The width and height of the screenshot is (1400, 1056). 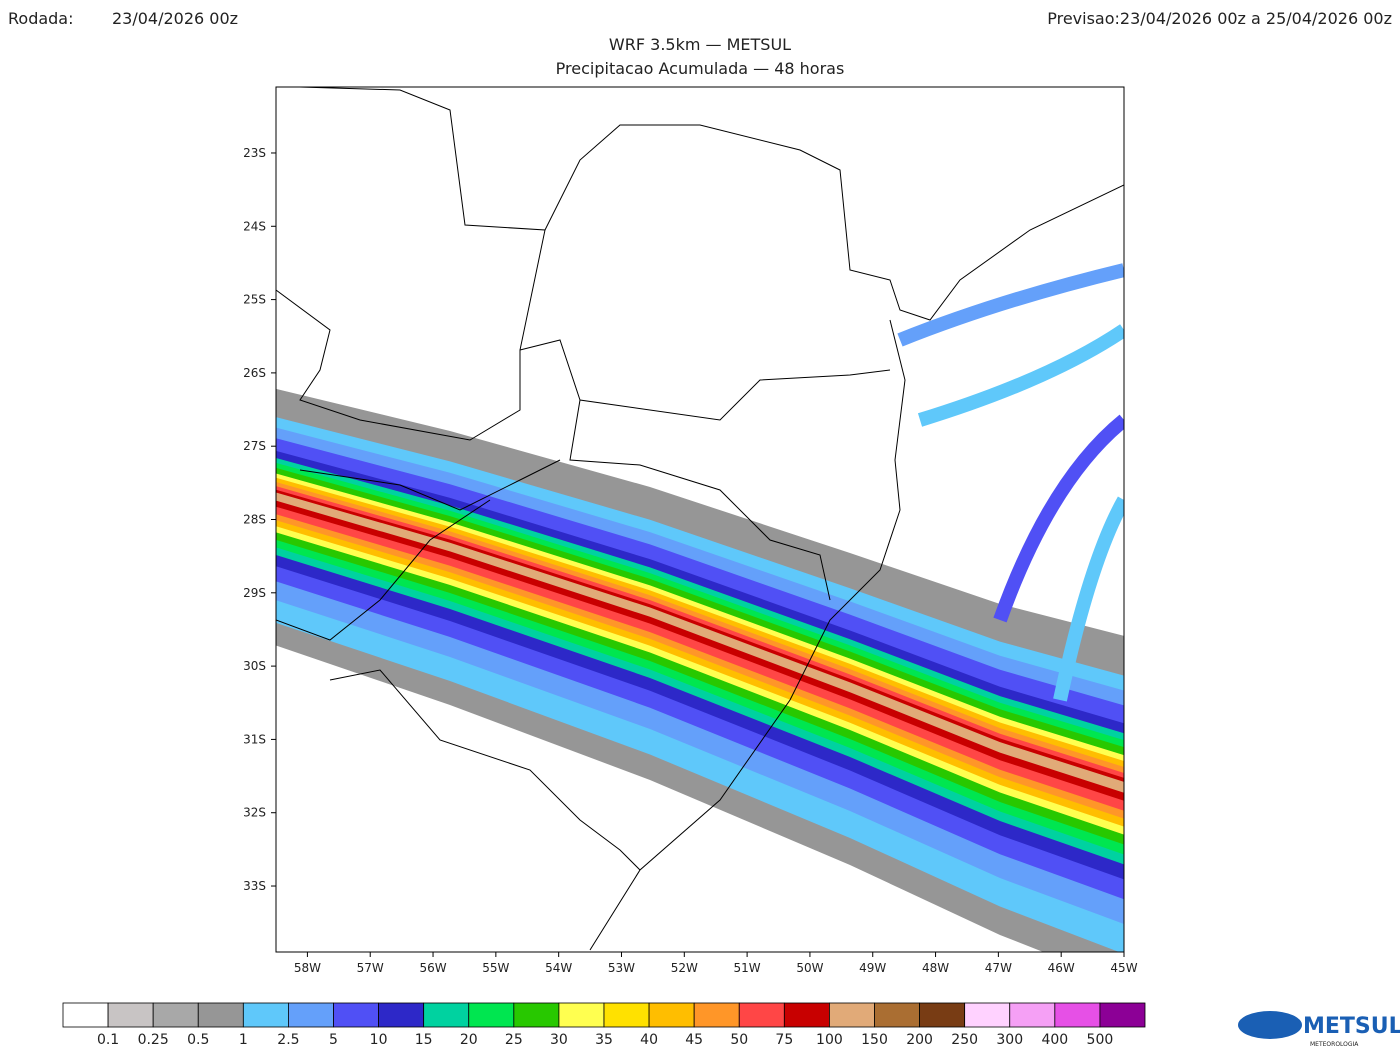 What do you see at coordinates (514, 1040) in the screenshot?
I see `legend-label: 25` at bounding box center [514, 1040].